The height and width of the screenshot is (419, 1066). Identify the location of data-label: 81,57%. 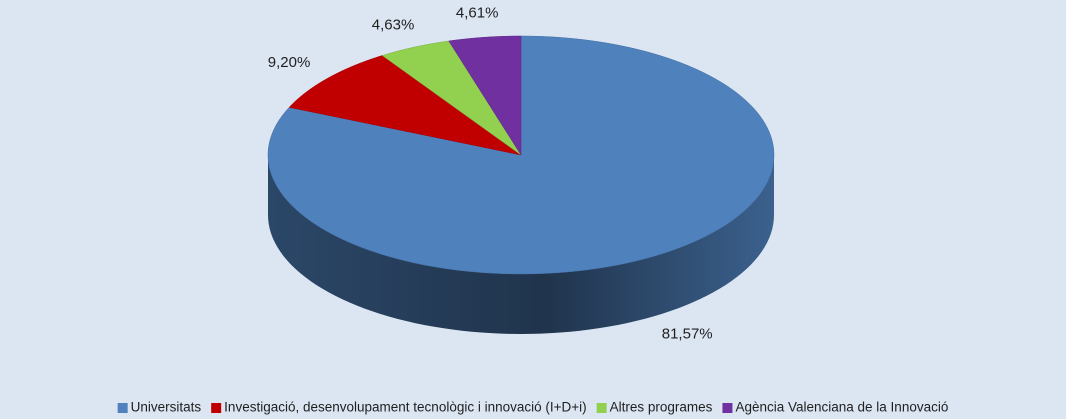
(687, 333).